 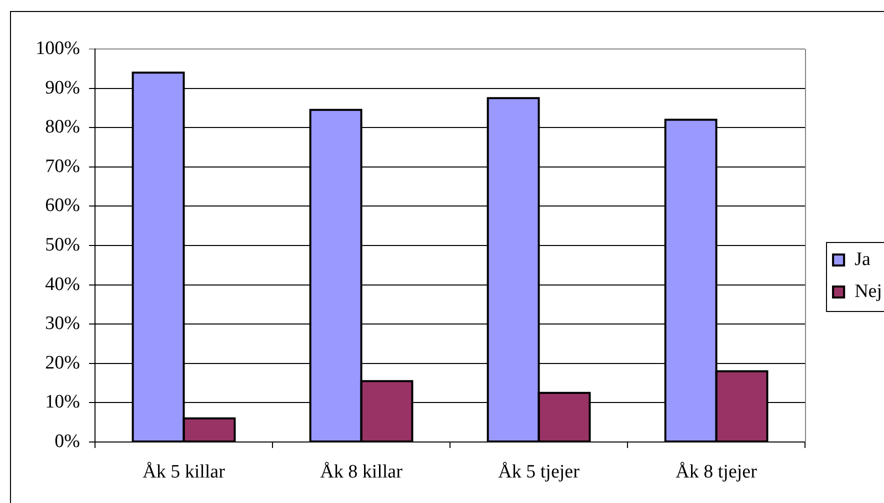 What do you see at coordinates (62, 402) in the screenshot?
I see `y-tick-label: 10%` at bounding box center [62, 402].